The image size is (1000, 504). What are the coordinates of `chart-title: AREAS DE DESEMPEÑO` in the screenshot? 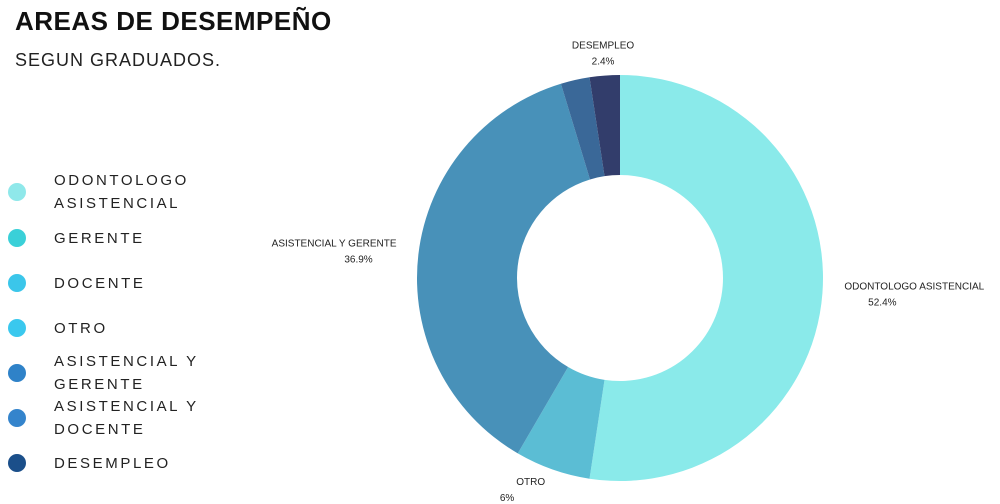 It's located at (173, 21).